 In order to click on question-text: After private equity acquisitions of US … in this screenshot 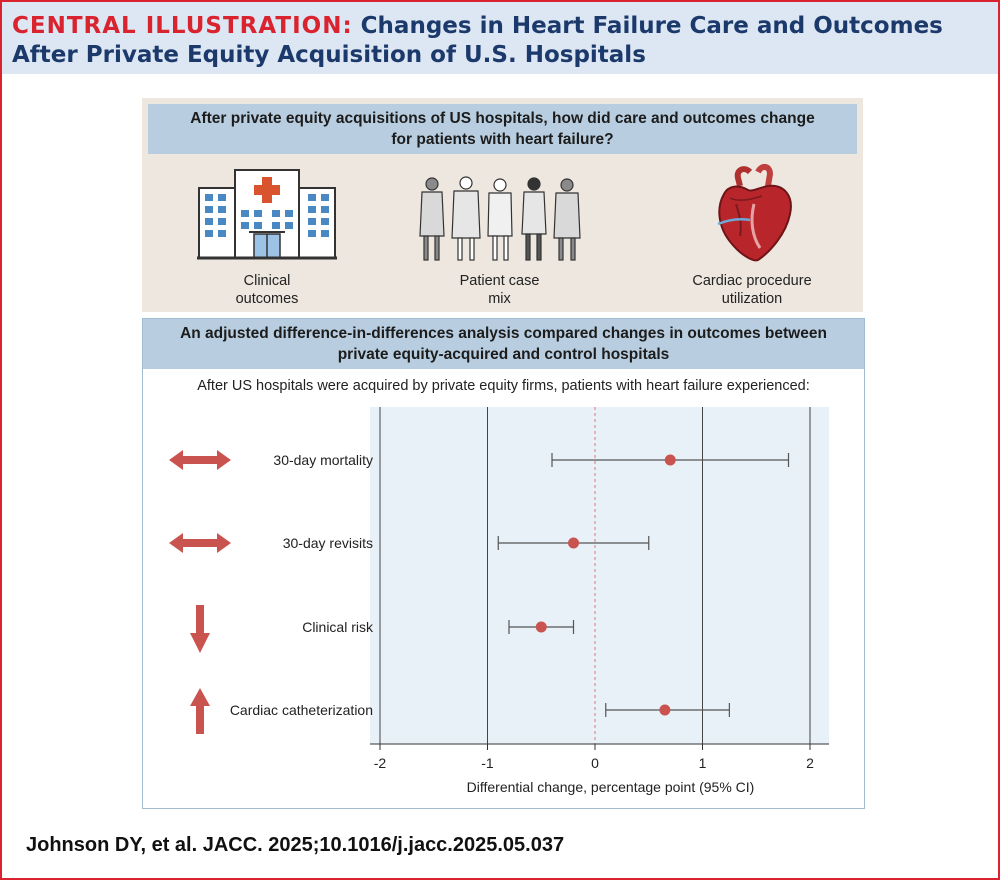, I will do `click(502, 129)`.